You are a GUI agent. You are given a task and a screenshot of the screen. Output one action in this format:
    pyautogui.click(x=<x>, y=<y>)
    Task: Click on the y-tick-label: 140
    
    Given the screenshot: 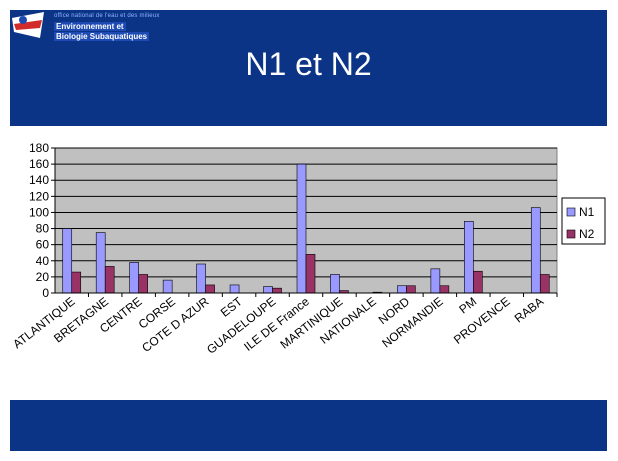 What is the action you would take?
    pyautogui.click(x=39, y=180)
    